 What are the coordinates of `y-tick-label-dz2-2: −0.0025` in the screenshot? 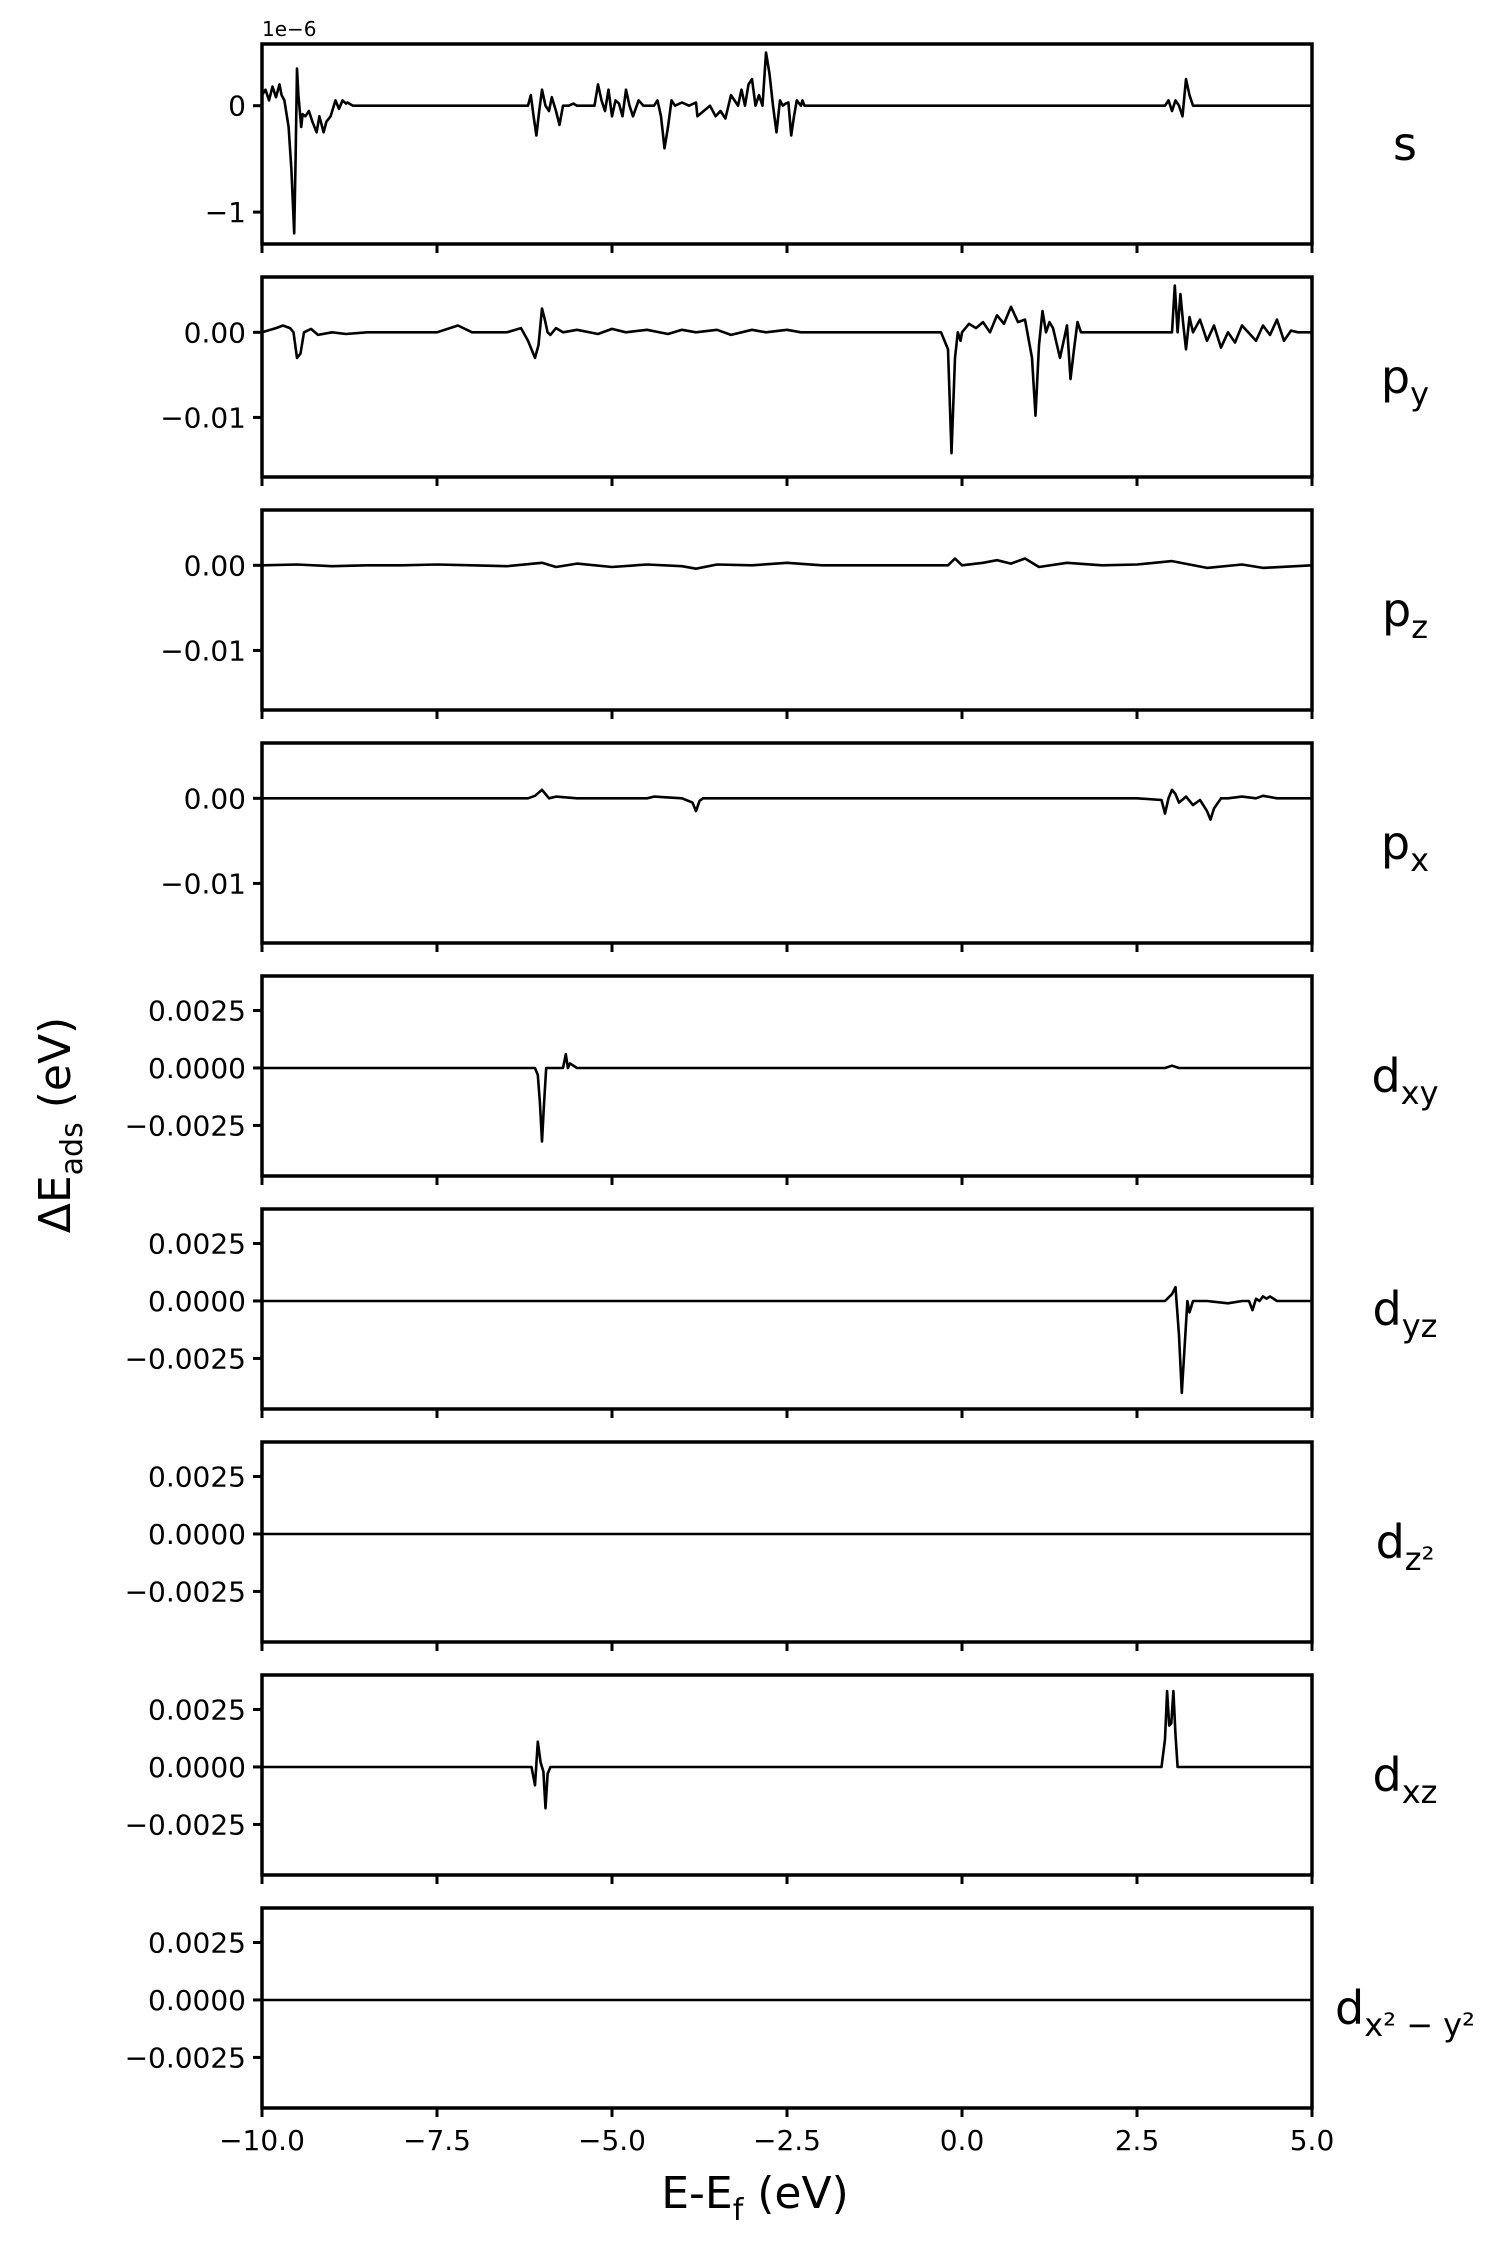 It's located at (185, 1591).